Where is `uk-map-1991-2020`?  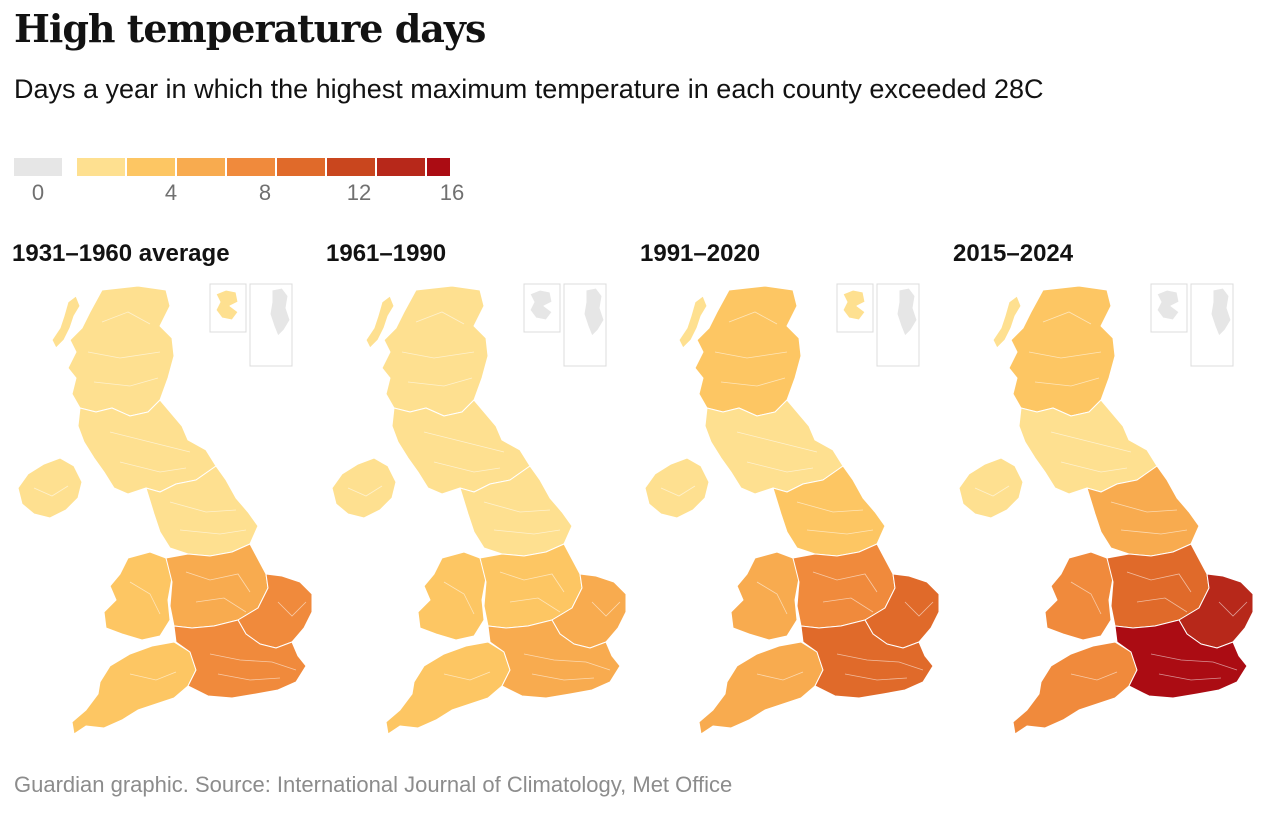 uk-map-1991-2020 is located at coordinates (792, 509).